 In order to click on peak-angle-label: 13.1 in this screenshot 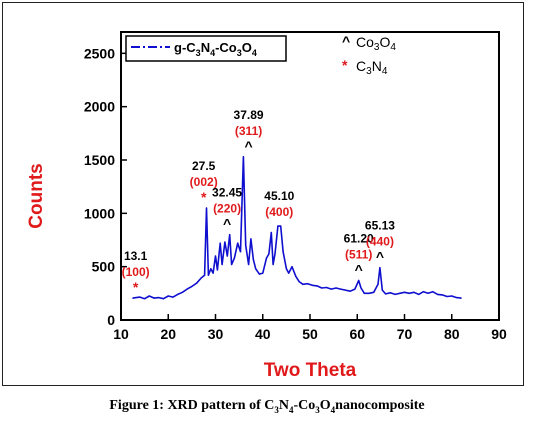, I will do `click(136, 256)`.